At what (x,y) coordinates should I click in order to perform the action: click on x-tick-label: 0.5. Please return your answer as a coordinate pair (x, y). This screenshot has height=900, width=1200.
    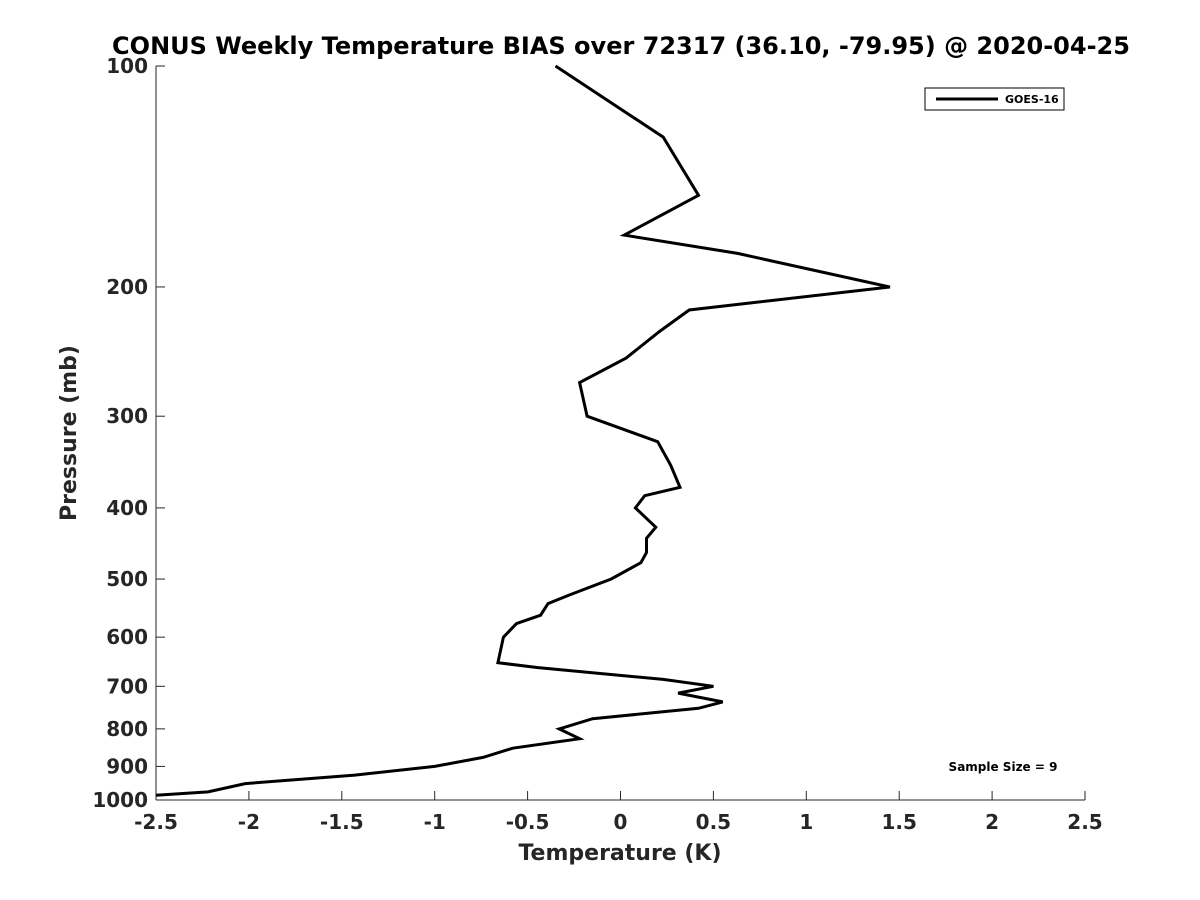
    Looking at the image, I should click on (713, 822).